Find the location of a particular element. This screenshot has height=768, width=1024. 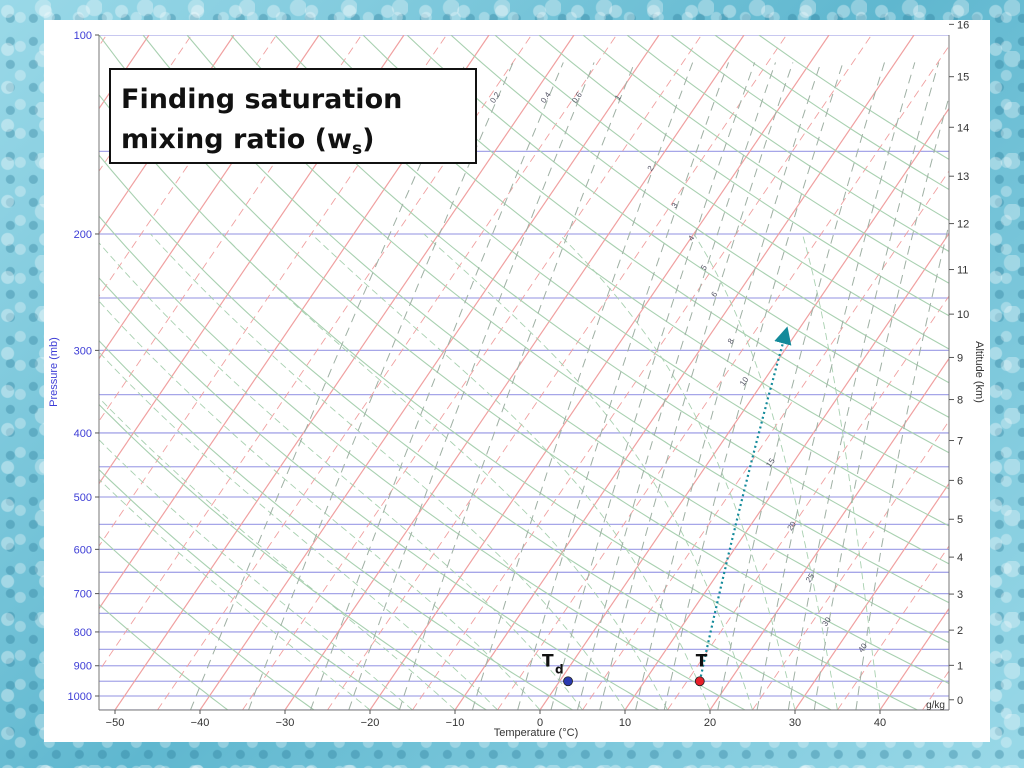

mixing-ratio-label: 8 is located at coordinates (731, 340).